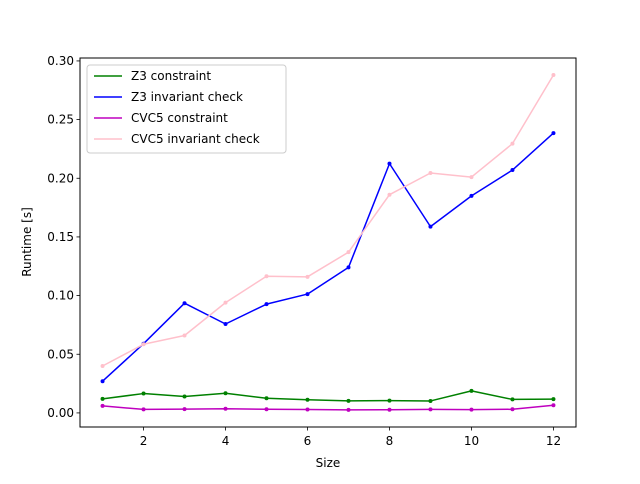 The height and width of the screenshot is (484, 640). What do you see at coordinates (60, 61) in the screenshot?
I see `y-tick-label: 0.30` at bounding box center [60, 61].